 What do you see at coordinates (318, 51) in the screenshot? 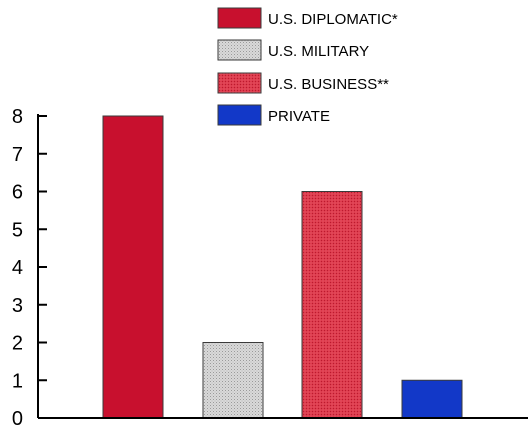
I see `legend-label: U.S. MILITARY` at bounding box center [318, 51].